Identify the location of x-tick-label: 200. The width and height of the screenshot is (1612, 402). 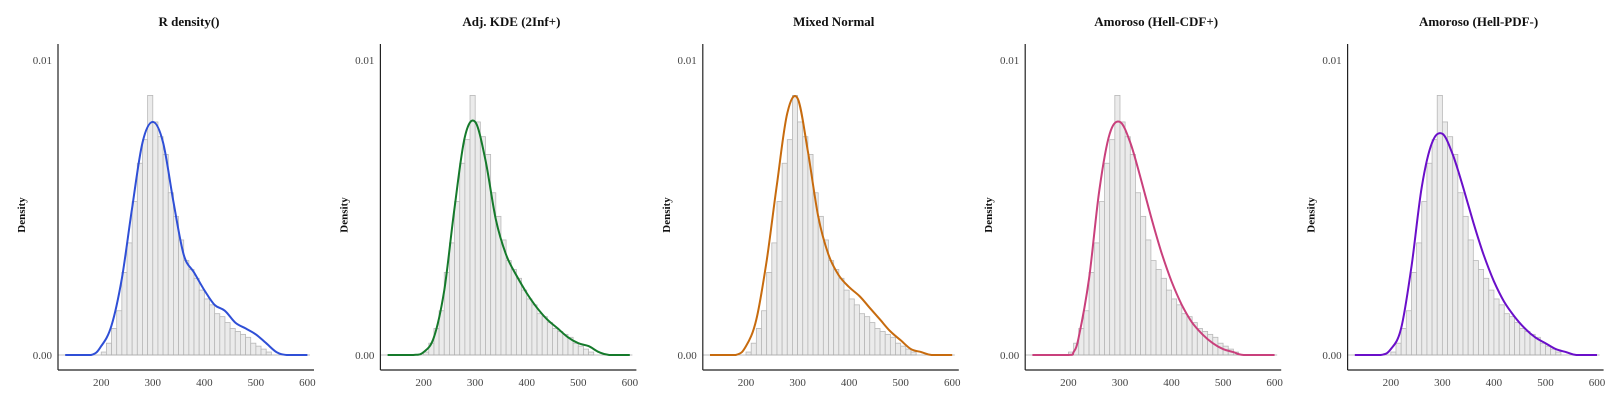
(1391, 383).